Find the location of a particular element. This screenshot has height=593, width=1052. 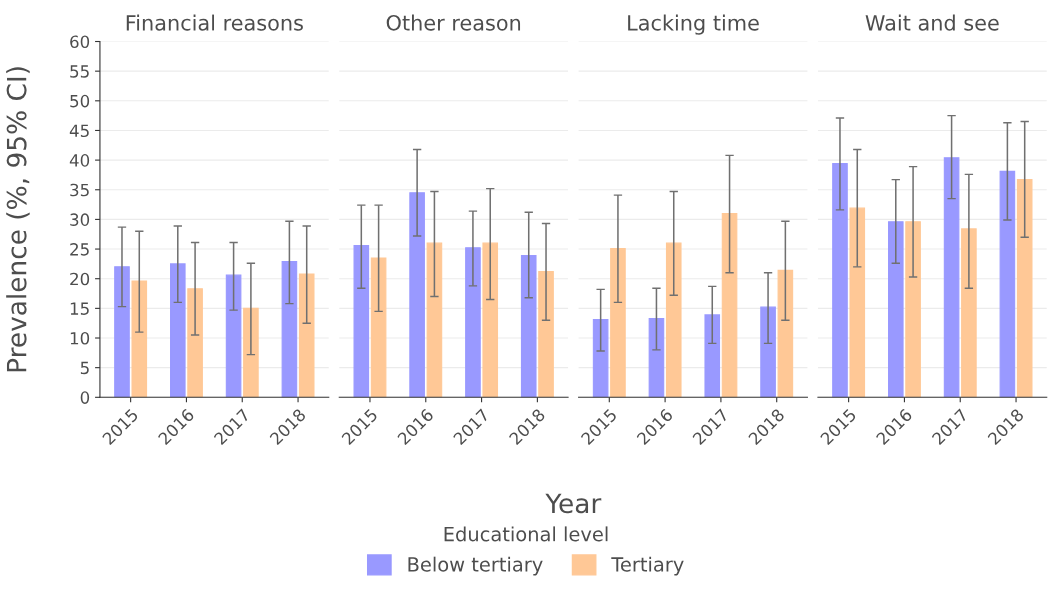

y-axis-title: Prevalence (%, 95% CI) is located at coordinates (18, 219).